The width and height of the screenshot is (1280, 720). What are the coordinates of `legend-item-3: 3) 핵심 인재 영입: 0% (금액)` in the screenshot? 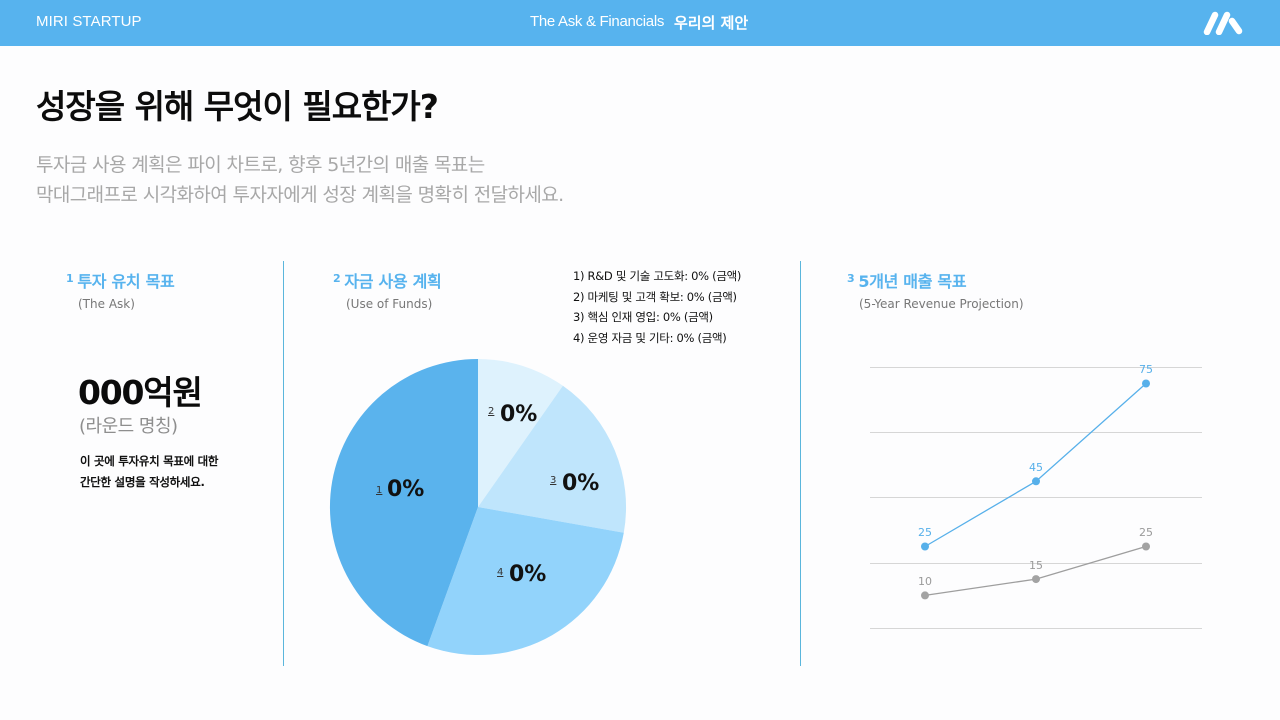 It's located at (643, 317).